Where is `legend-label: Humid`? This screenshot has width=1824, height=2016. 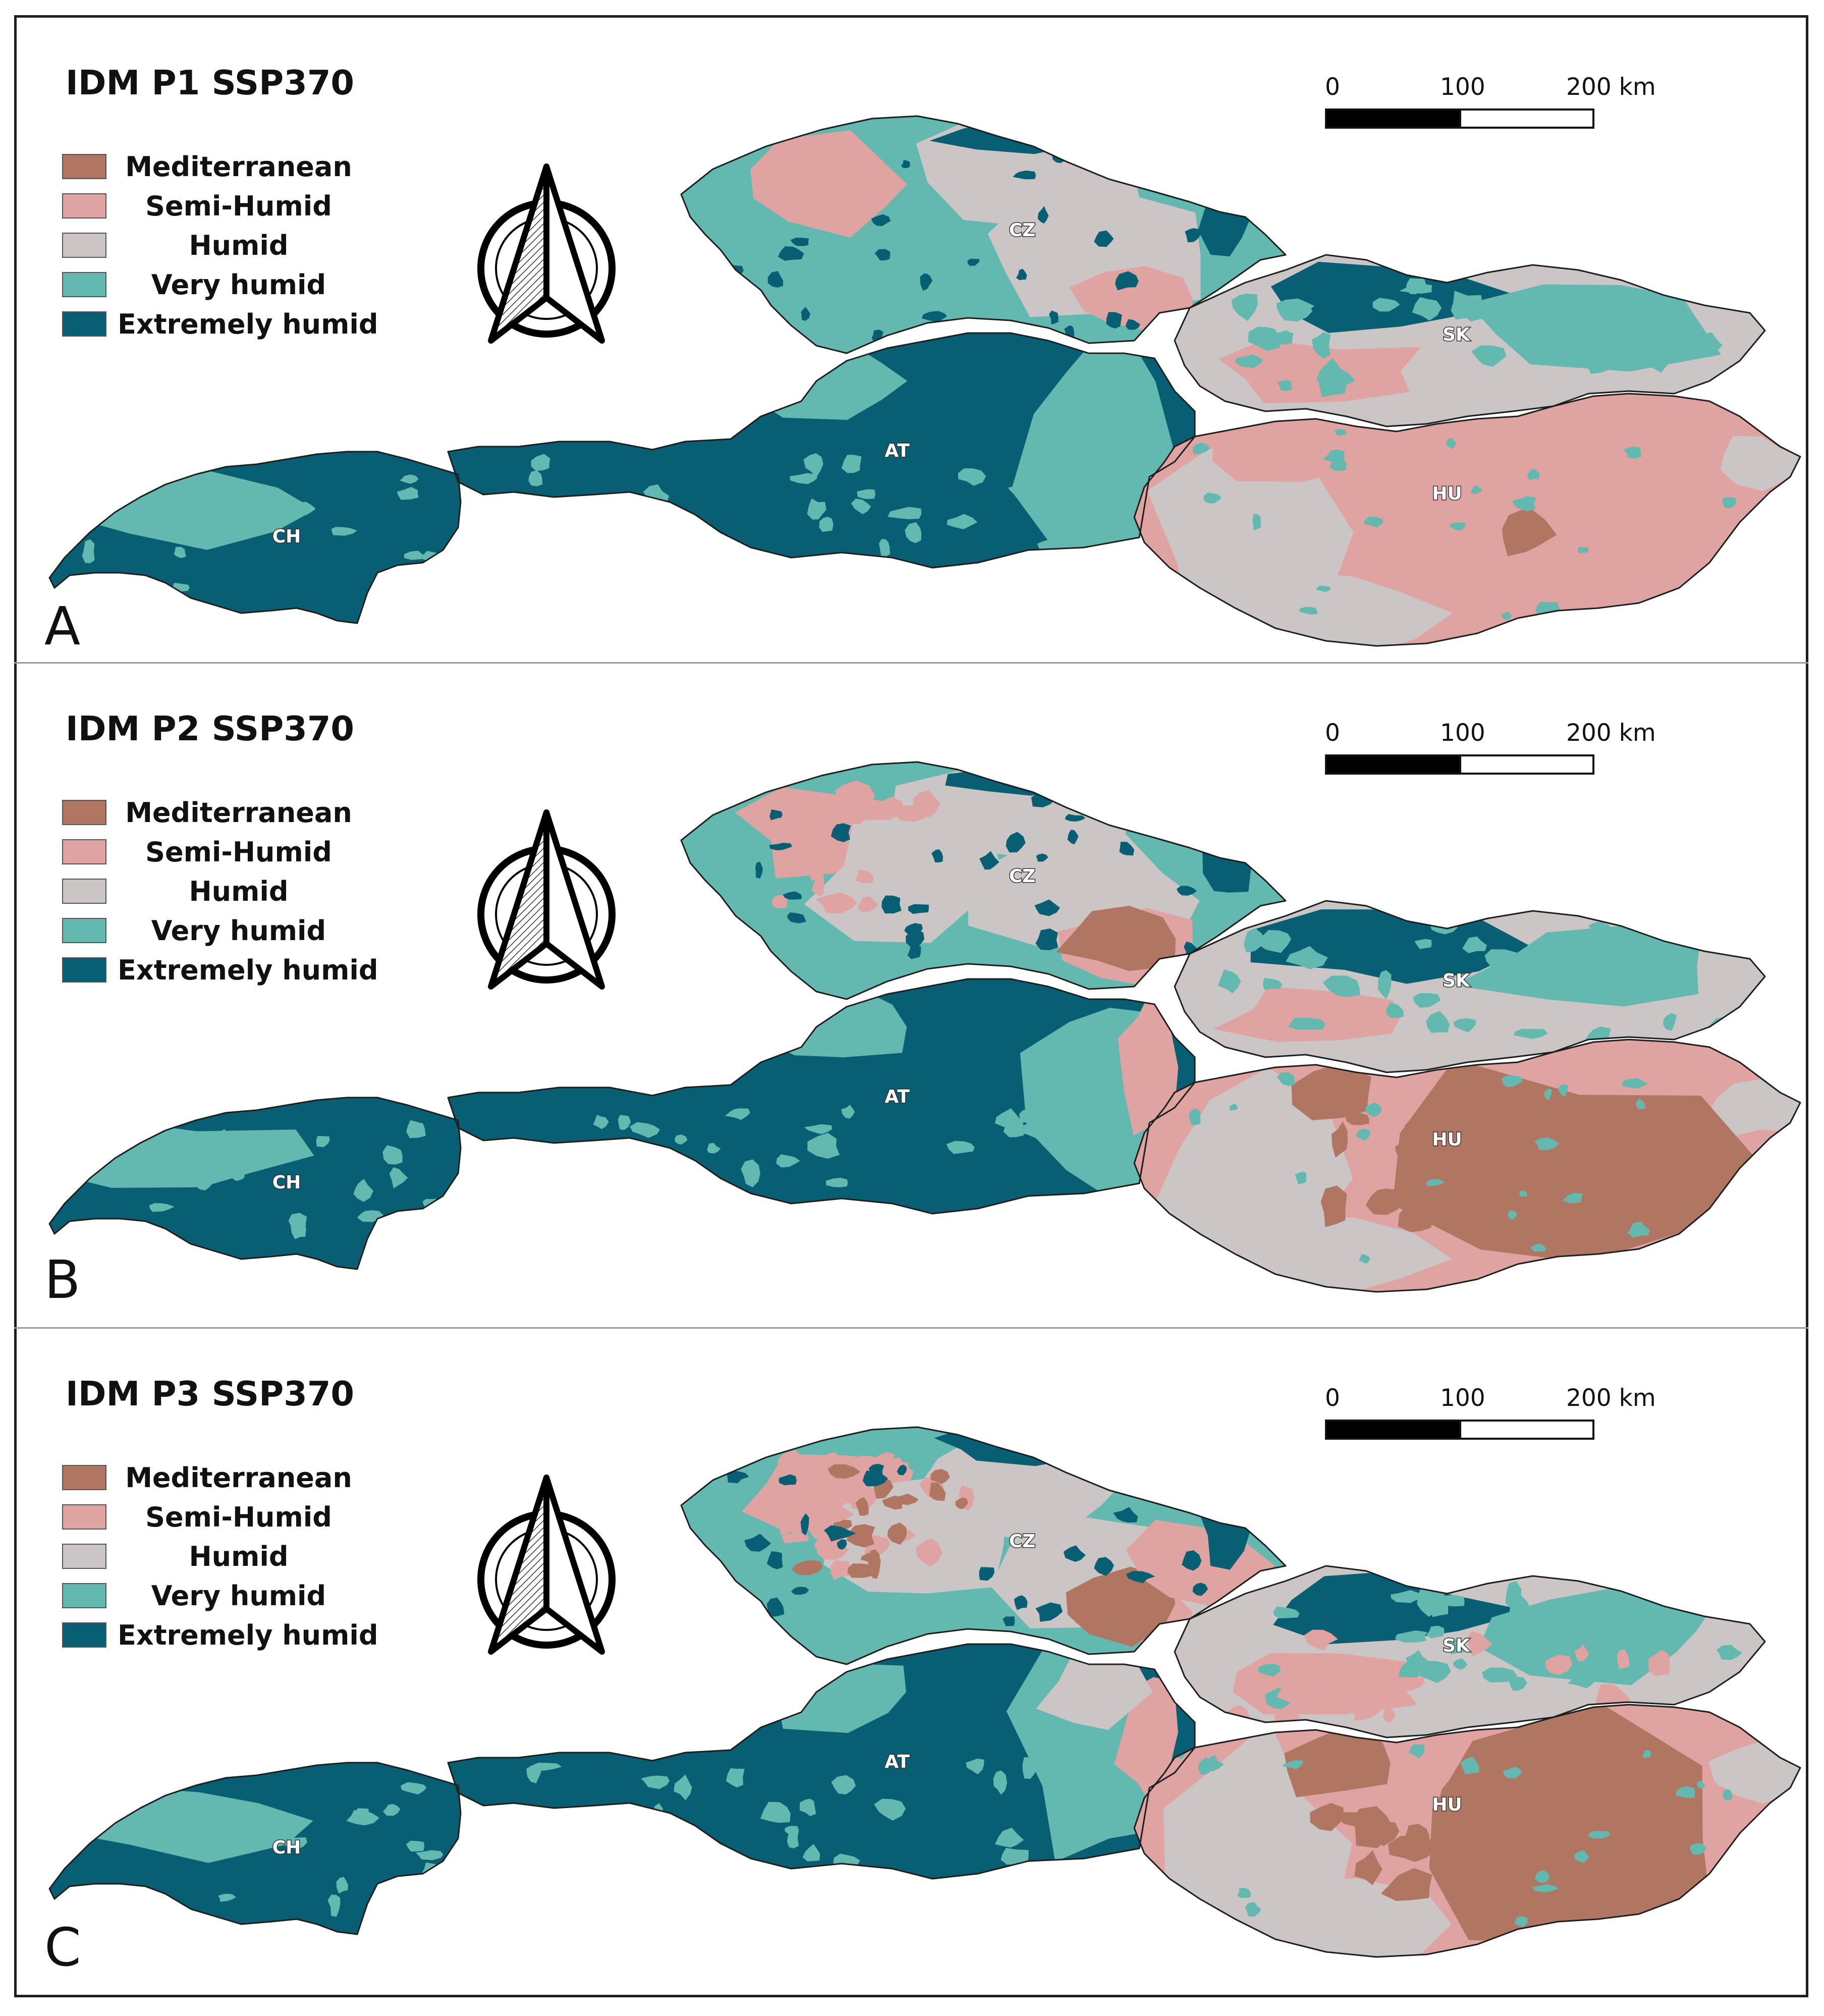 legend-label: Humid is located at coordinates (239, 1556).